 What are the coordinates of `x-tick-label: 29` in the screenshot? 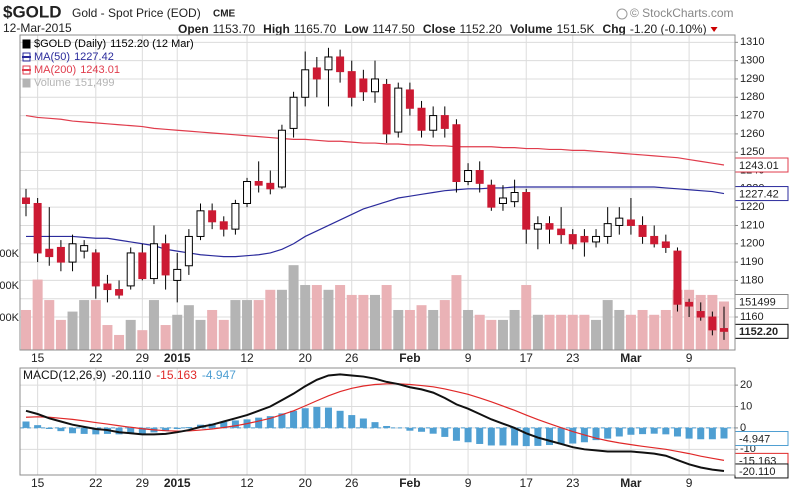 It's located at (143, 483).